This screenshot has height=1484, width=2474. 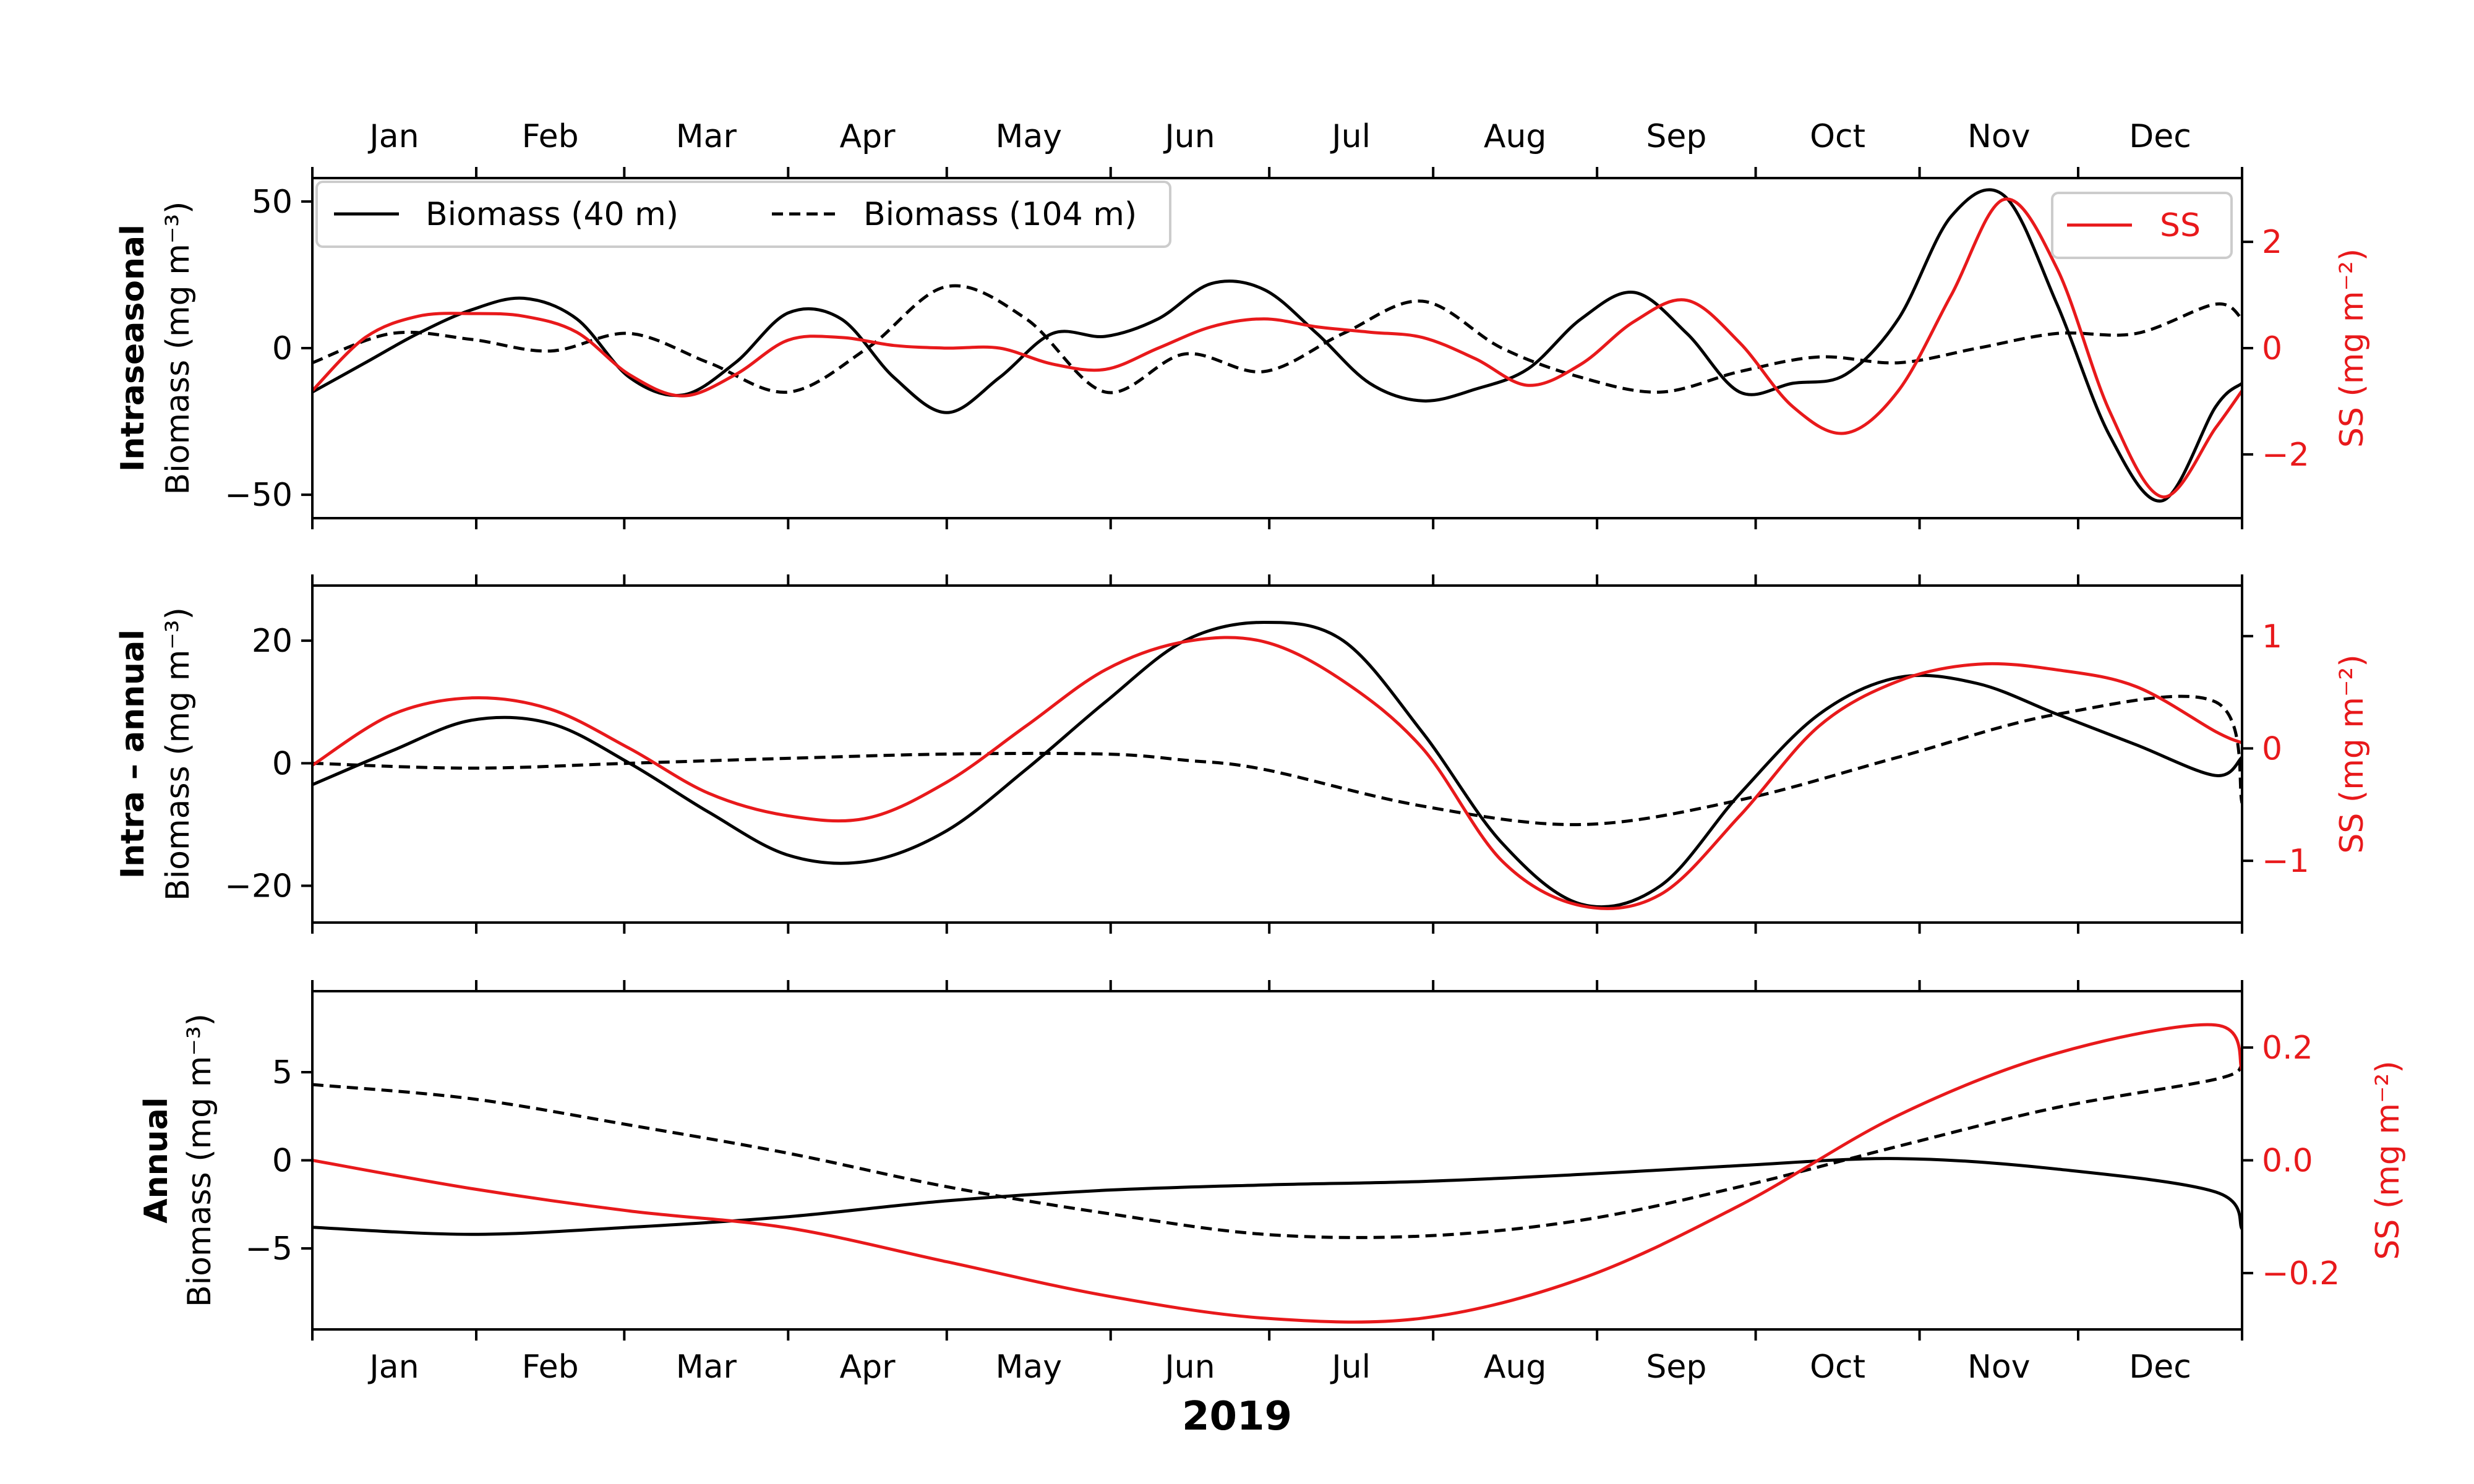 I want to click on legend-label: Biomass (104 m), so click(x=1000, y=214).